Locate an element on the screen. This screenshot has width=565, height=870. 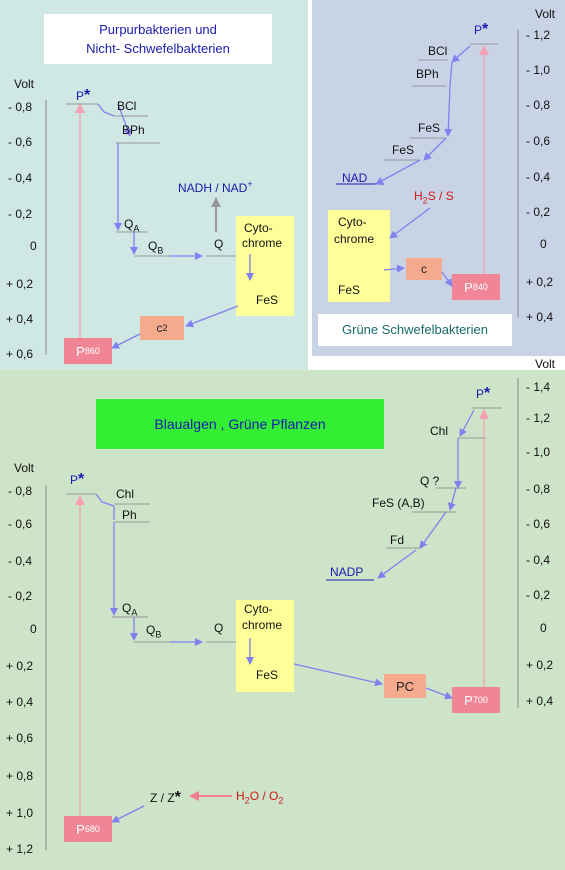
panel3-h2o-sub1: 2 is located at coordinates (247, 800).